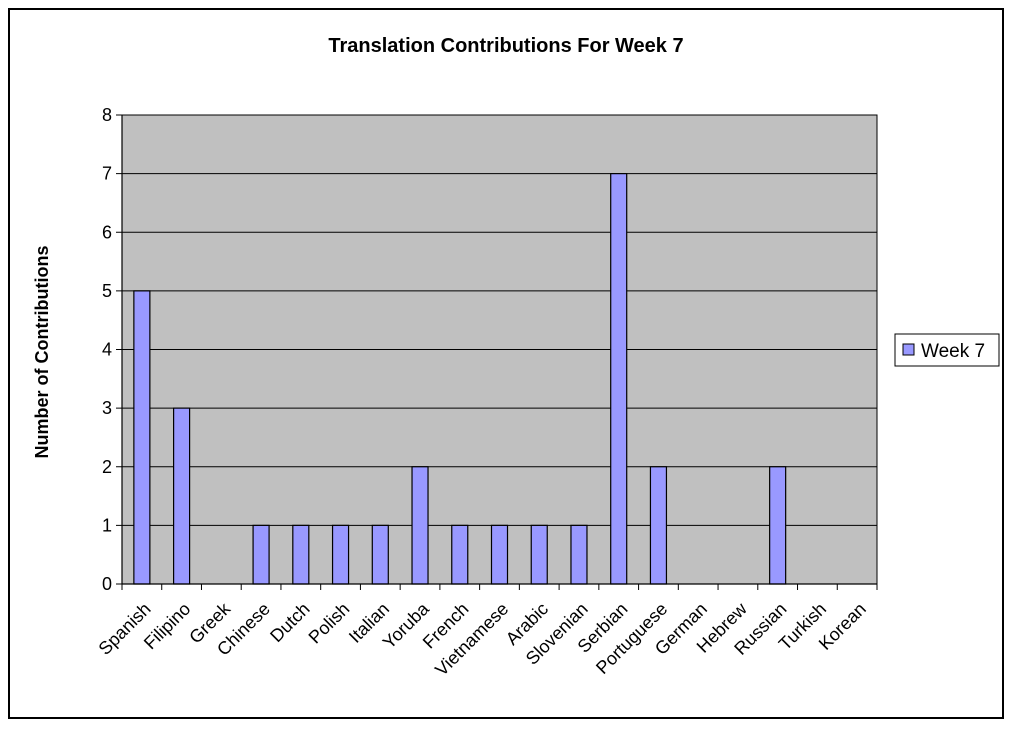 This screenshot has height=729, width=1016. I want to click on x-tick-label-polish: Polish, so click(329, 623).